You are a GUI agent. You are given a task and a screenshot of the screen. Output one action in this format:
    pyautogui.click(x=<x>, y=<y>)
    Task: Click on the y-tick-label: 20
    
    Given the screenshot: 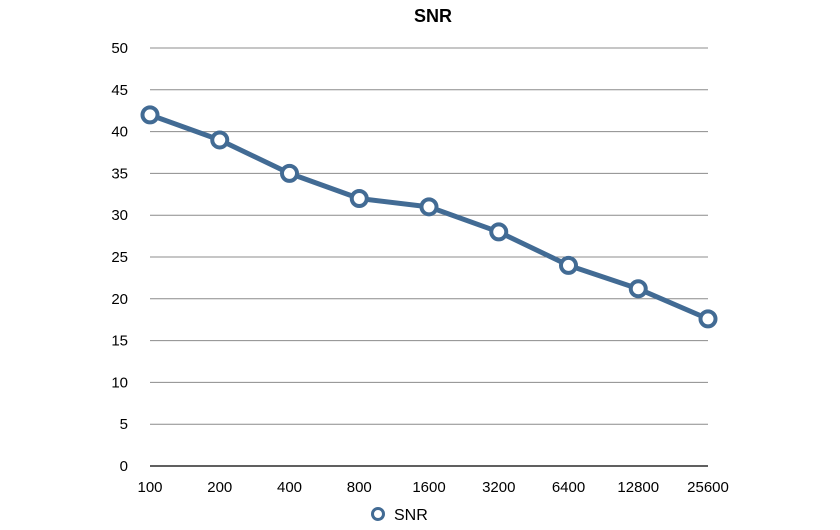 What is the action you would take?
    pyautogui.click(x=119, y=299)
    